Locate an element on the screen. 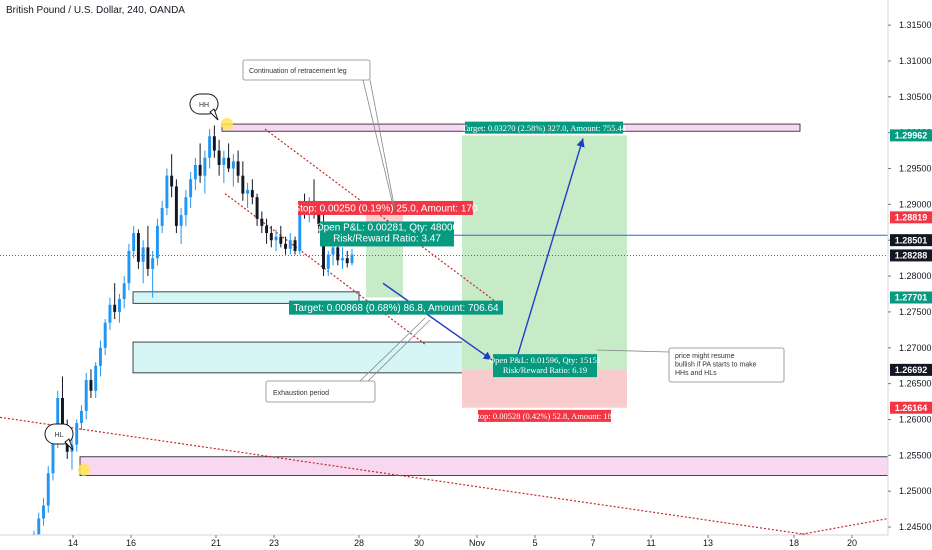 This screenshot has width=932, height=550. position2-stop-label-bg is located at coordinates (544, 415).